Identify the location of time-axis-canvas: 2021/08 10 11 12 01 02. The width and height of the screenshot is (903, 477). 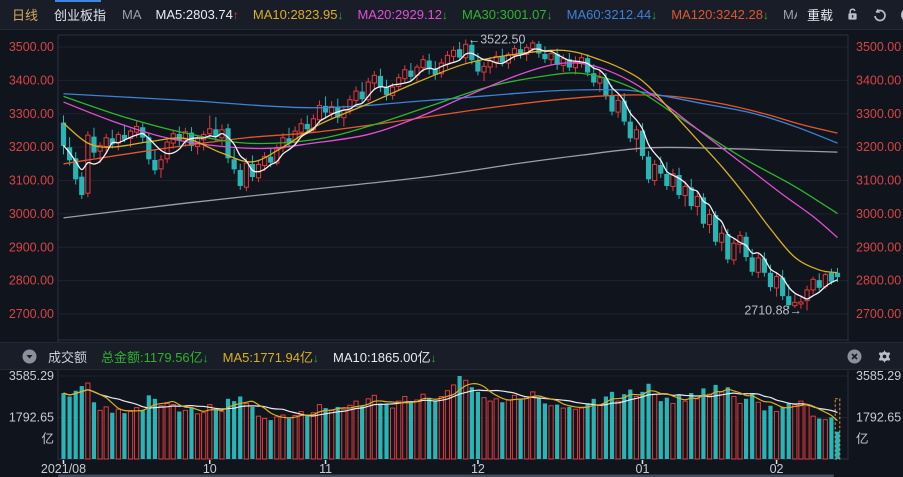
(437, 468).